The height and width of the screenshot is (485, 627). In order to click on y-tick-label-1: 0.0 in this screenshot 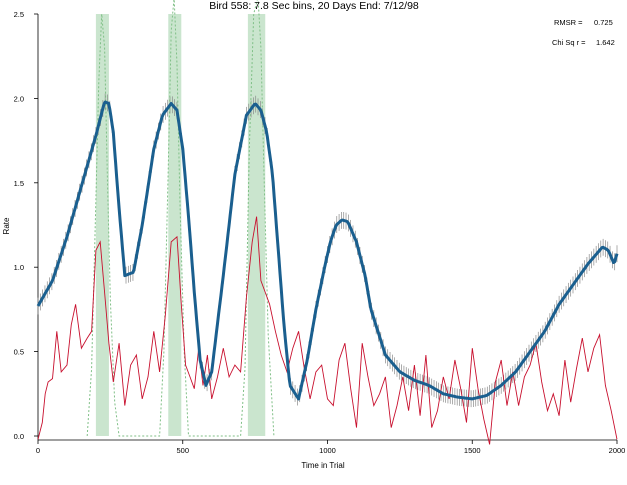, I will do `click(19, 436)`.